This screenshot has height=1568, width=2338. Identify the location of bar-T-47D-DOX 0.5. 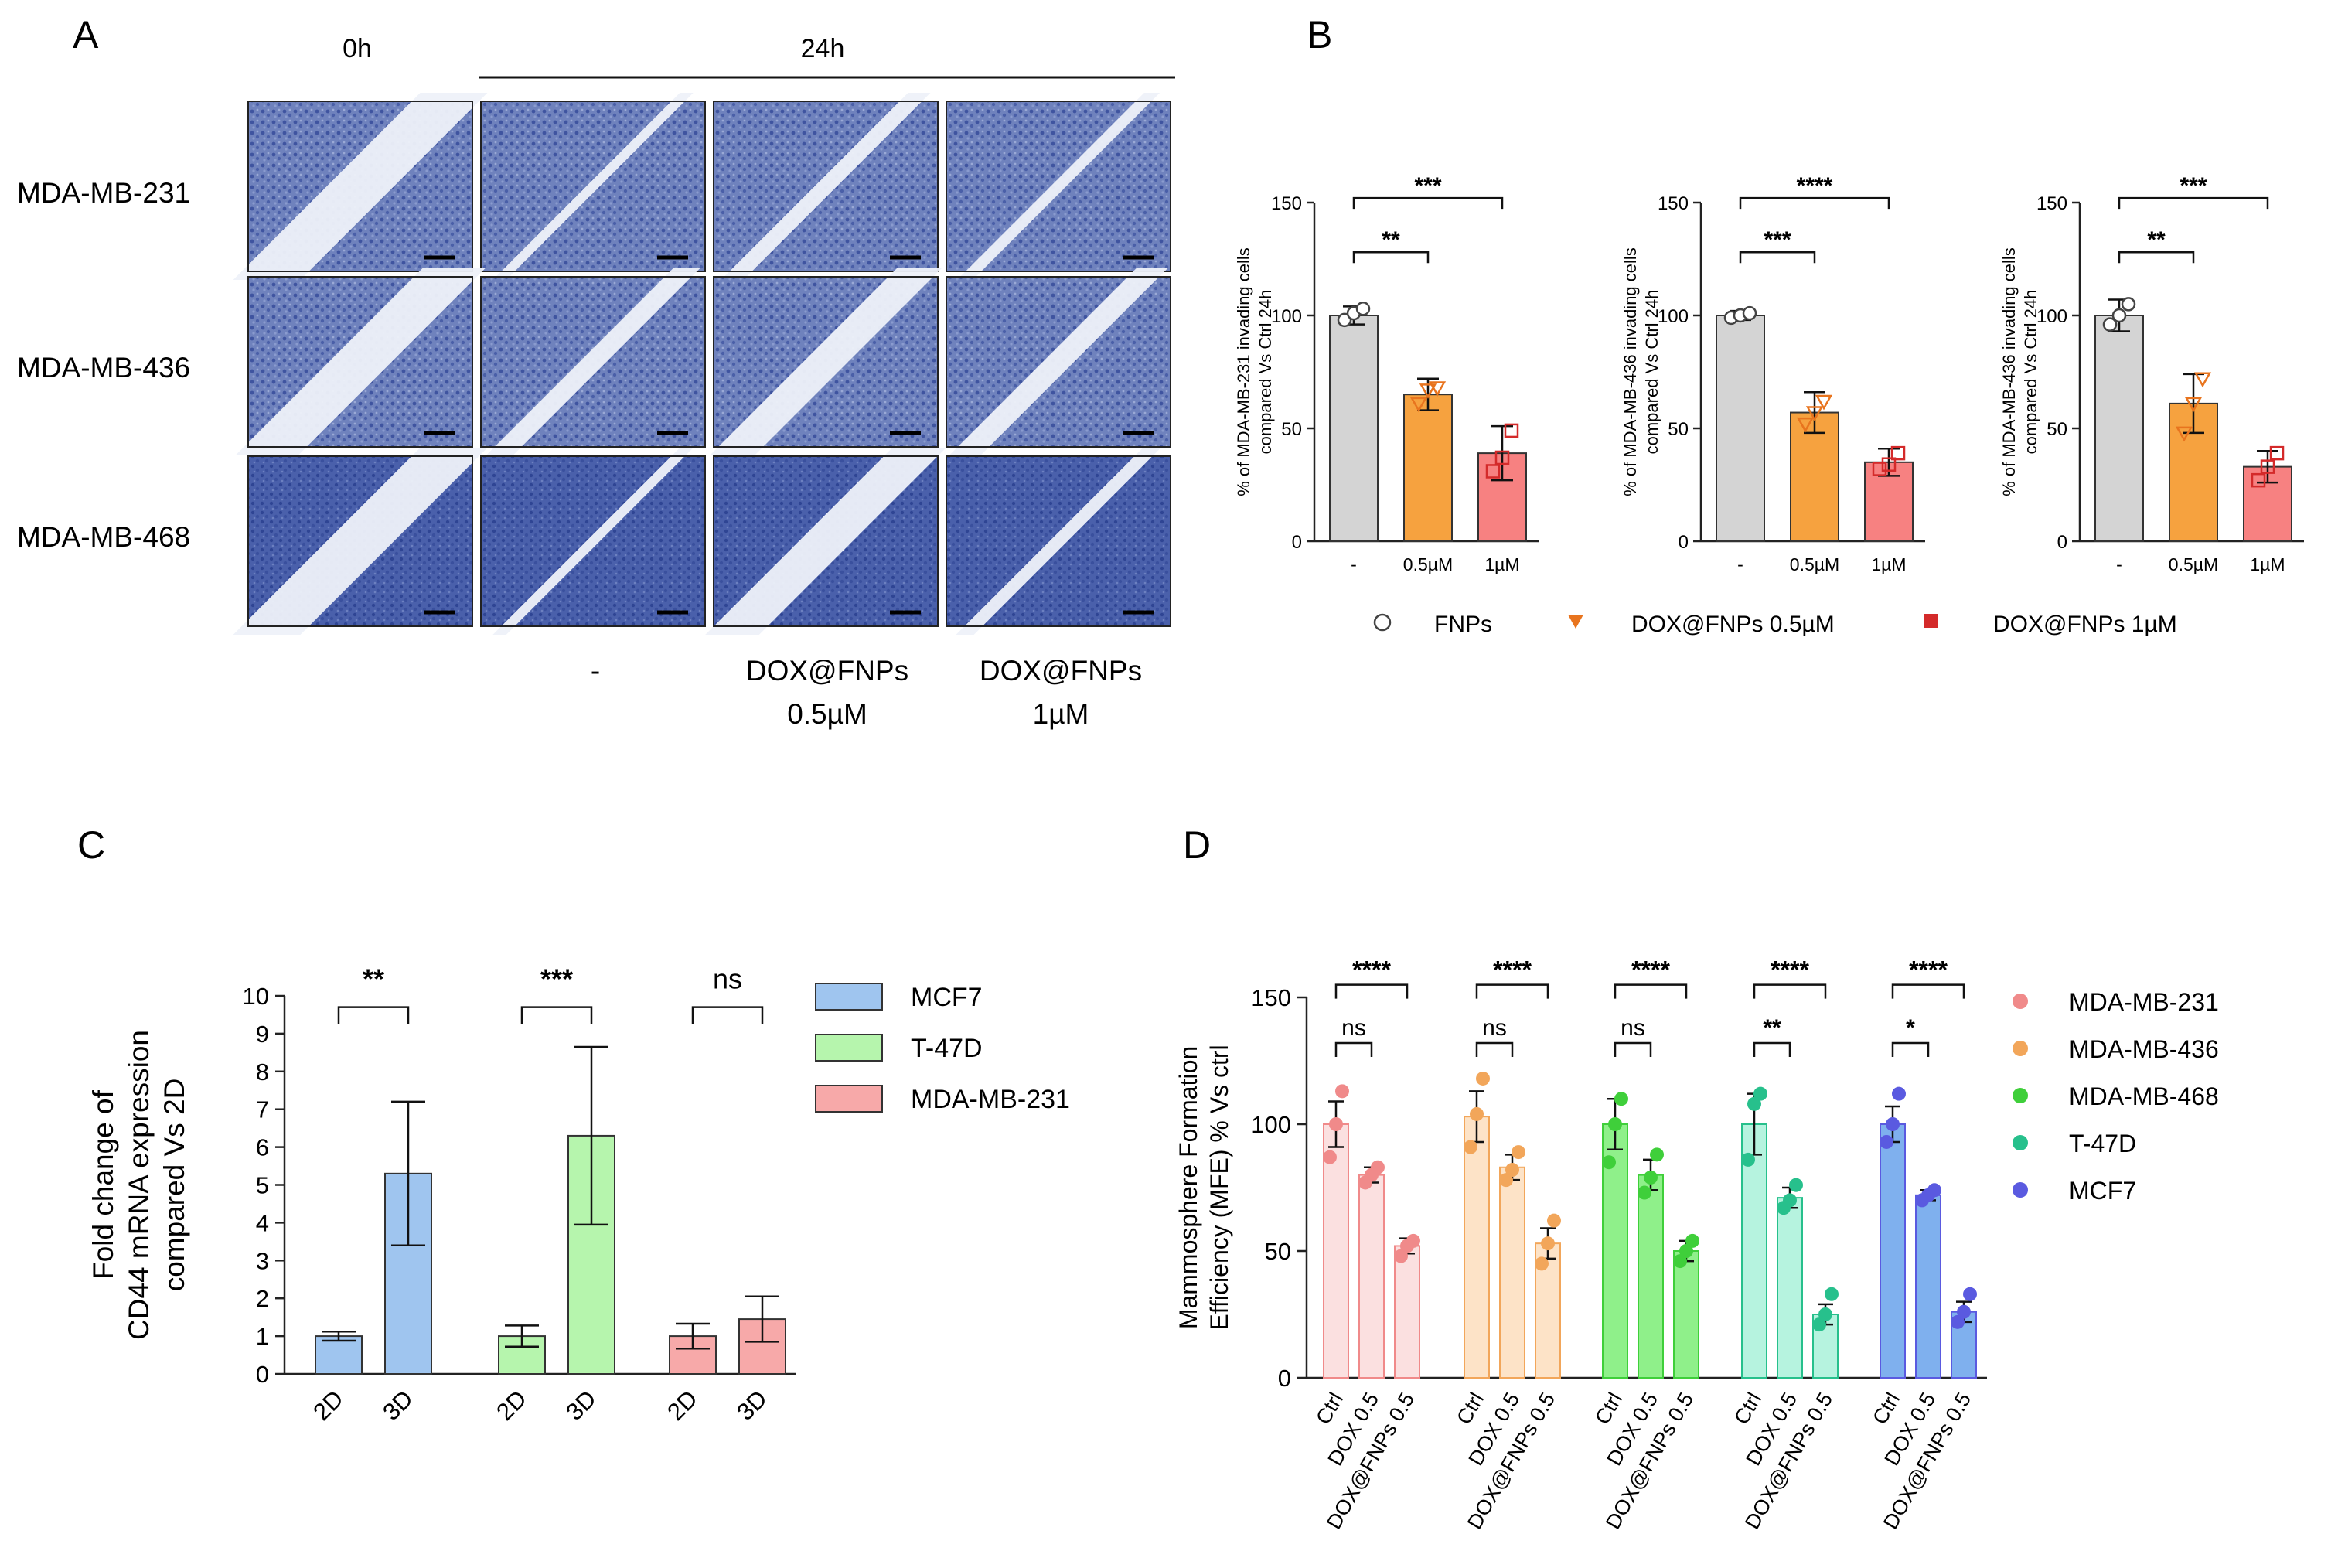
(1790, 1288).